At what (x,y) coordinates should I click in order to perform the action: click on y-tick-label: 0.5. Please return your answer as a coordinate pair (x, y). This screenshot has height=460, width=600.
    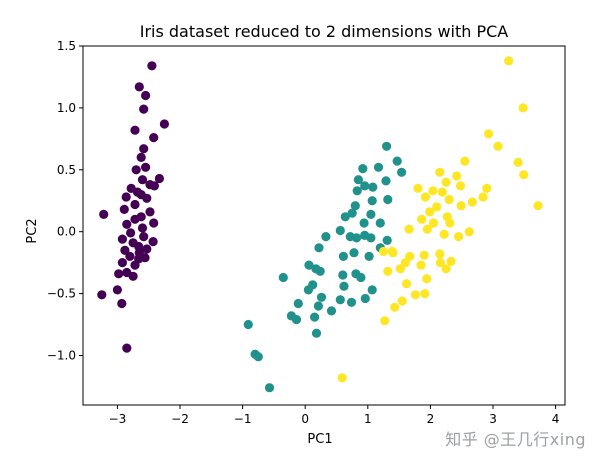
    Looking at the image, I should click on (66, 170).